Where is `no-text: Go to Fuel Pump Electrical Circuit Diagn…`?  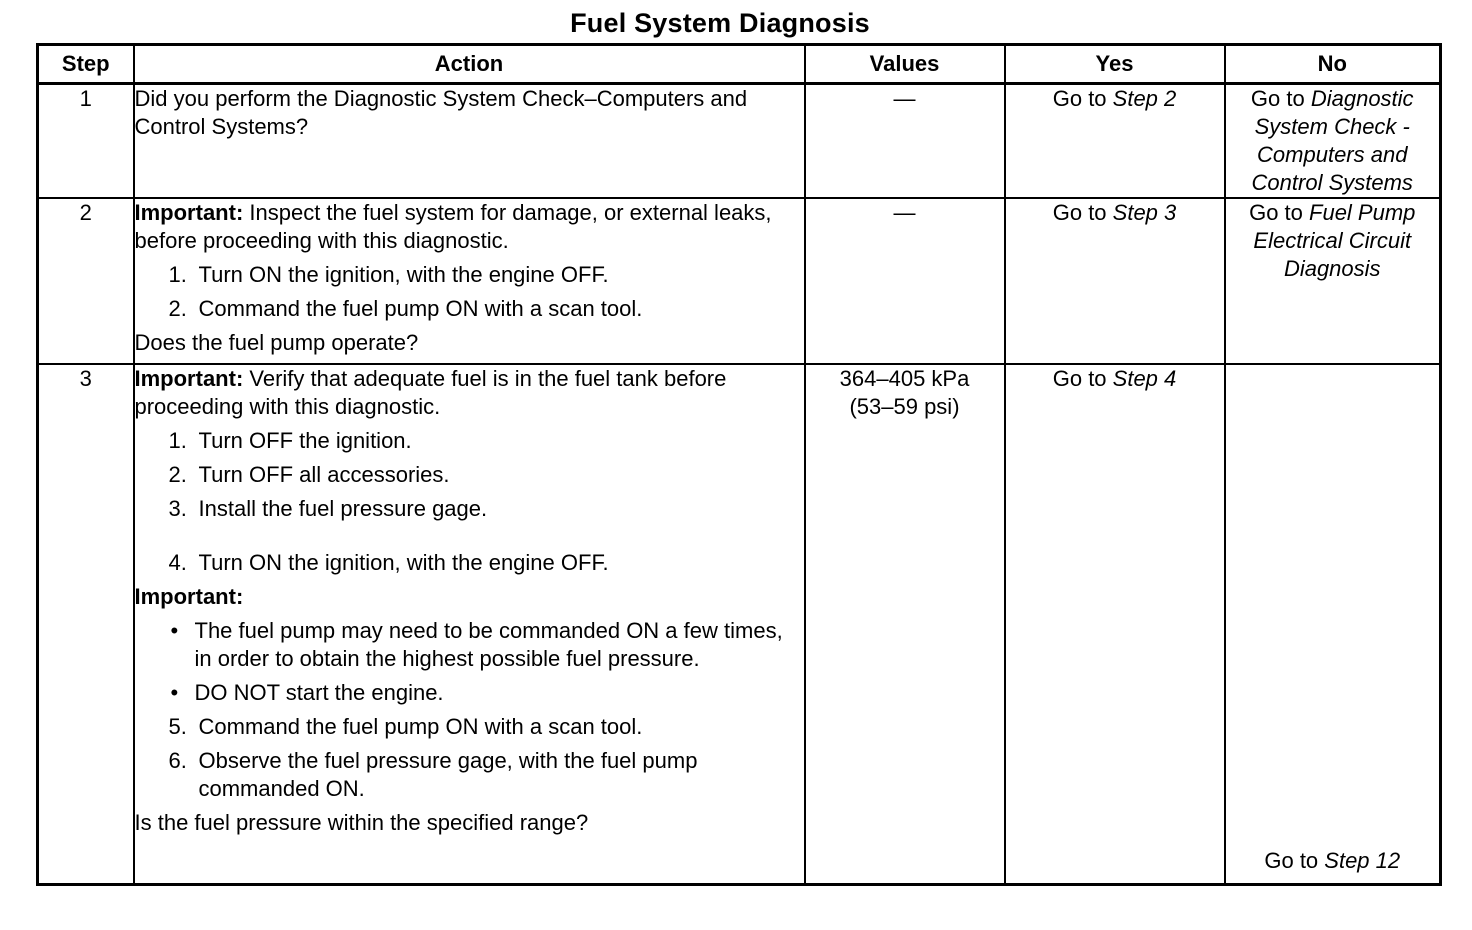
no-text: Go to Fuel Pump Electrical Circuit Diagn… is located at coordinates (1332, 240).